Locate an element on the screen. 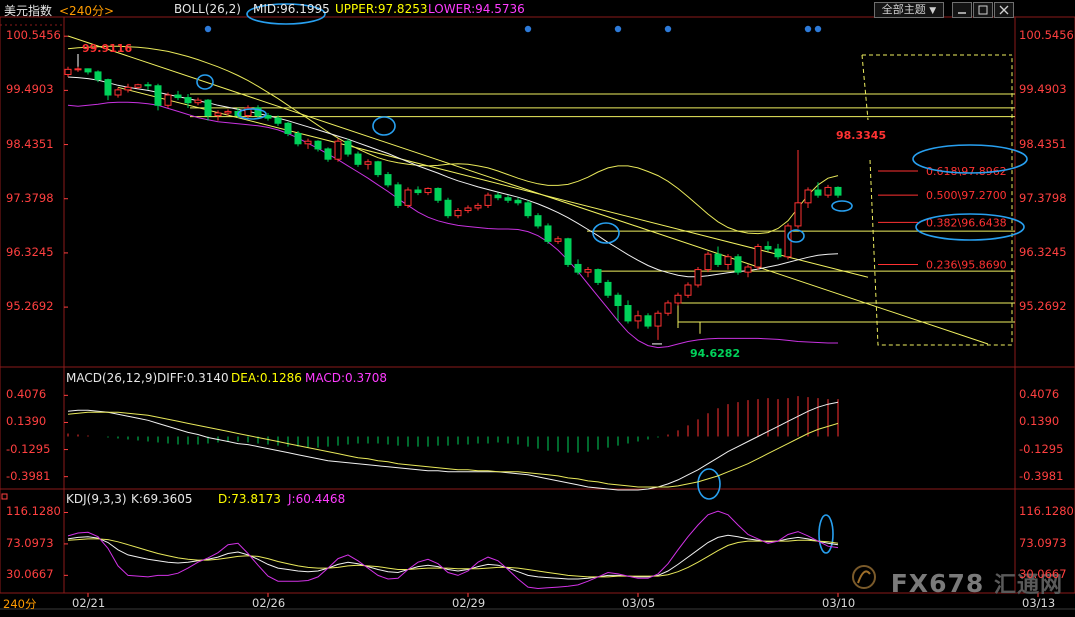 This screenshot has width=1075, height=617. close-icon-glyph is located at coordinates (1004, 10).